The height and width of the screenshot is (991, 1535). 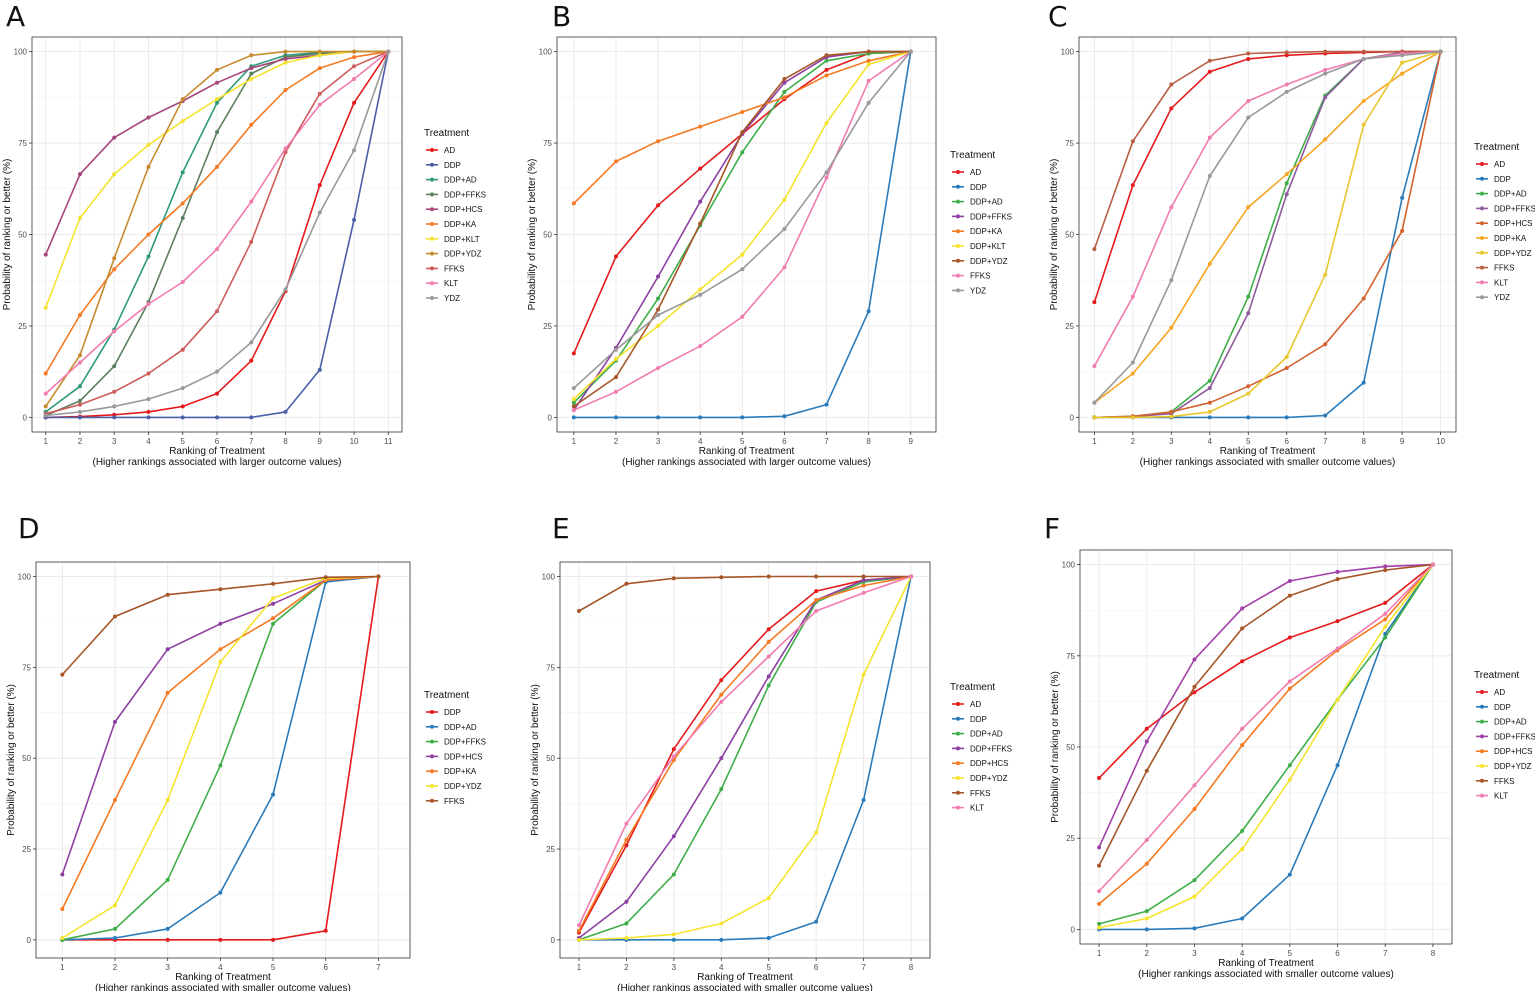 What do you see at coordinates (217, 212) in the screenshot?
I see `series-ddp-ka` at bounding box center [217, 212].